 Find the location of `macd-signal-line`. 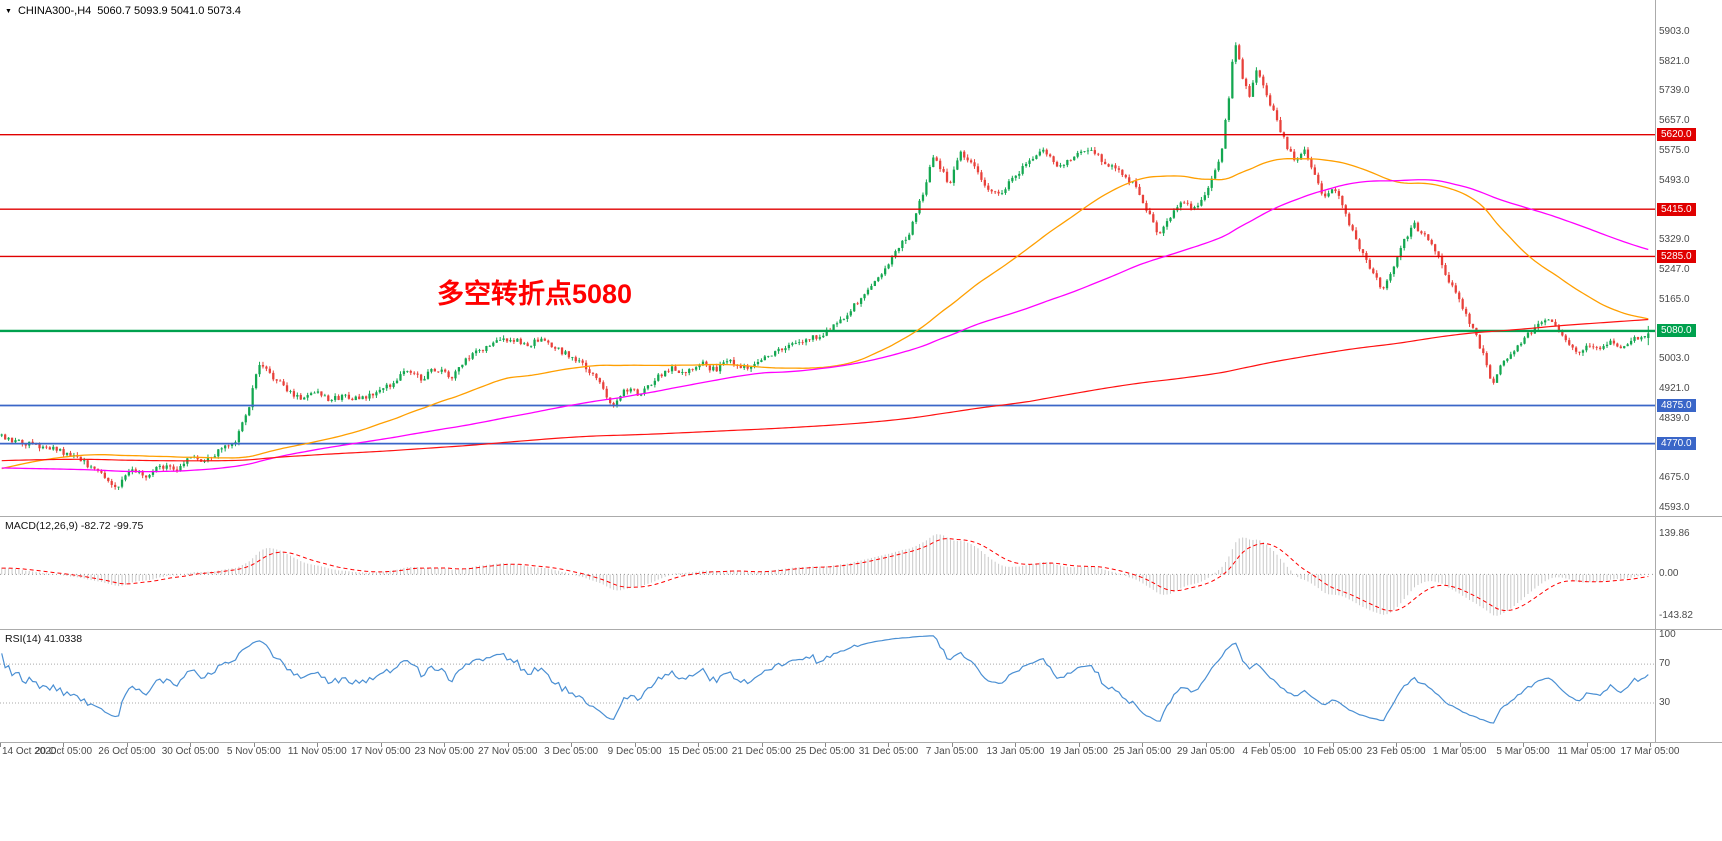

macd-signal-line is located at coordinates (825, 575).